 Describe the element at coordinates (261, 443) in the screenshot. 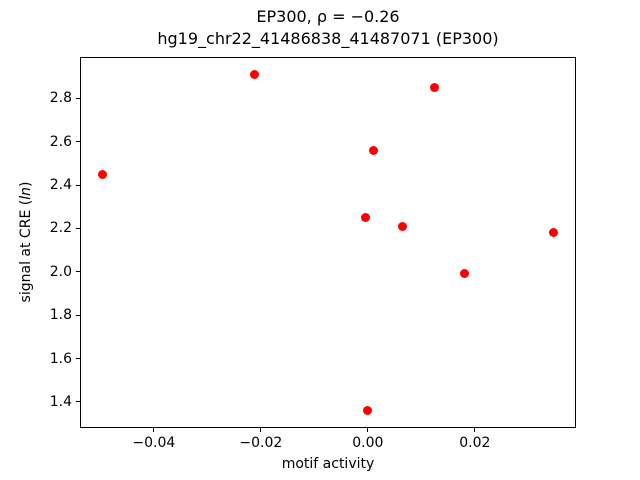

I see `x-tick-label: −0.02` at that location.